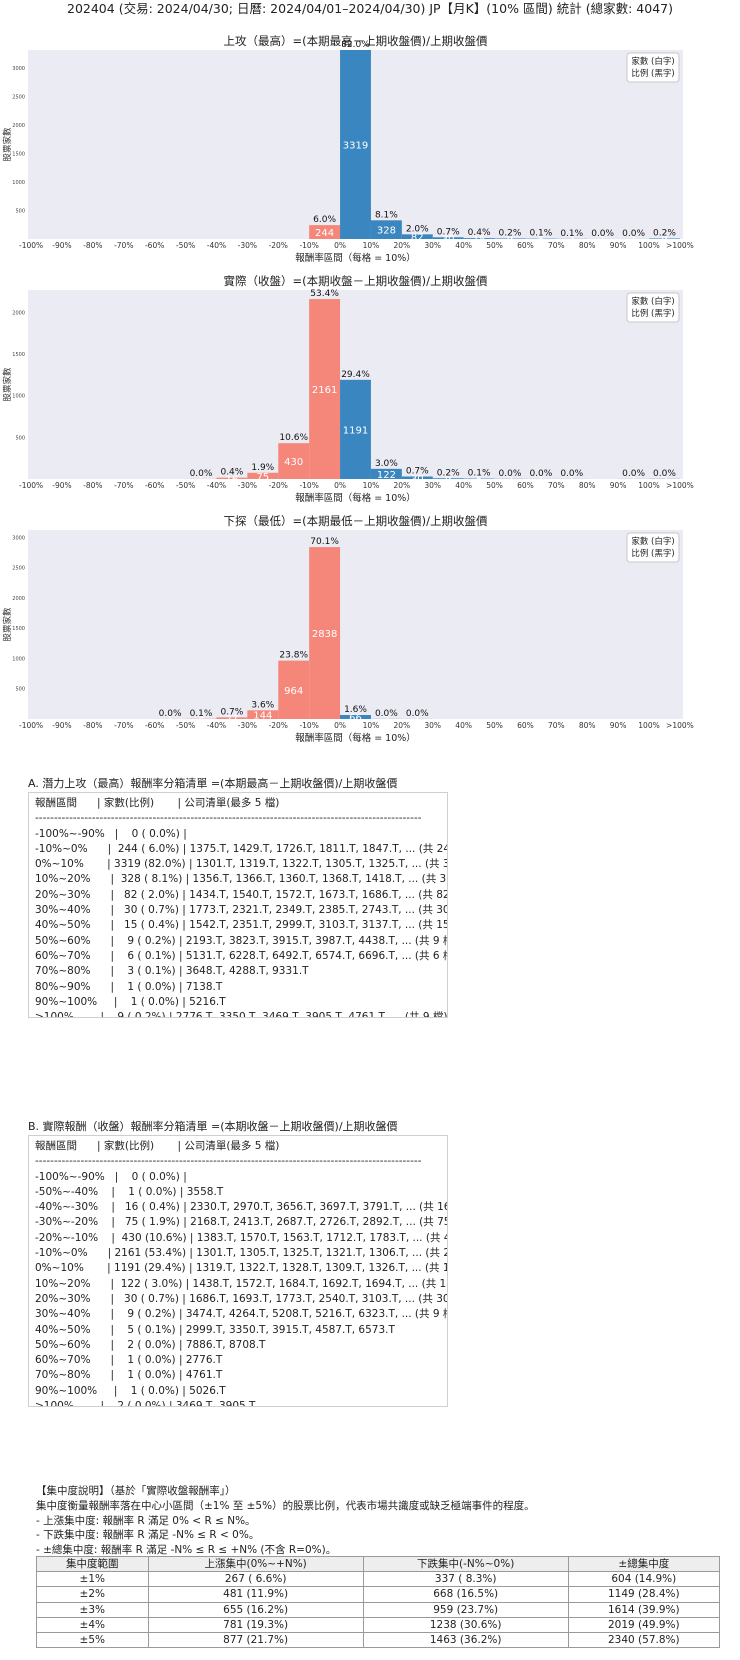 This screenshot has width=740, height=1660. What do you see at coordinates (633, 480) in the screenshot?
I see `bar-count-label: 1` at bounding box center [633, 480].